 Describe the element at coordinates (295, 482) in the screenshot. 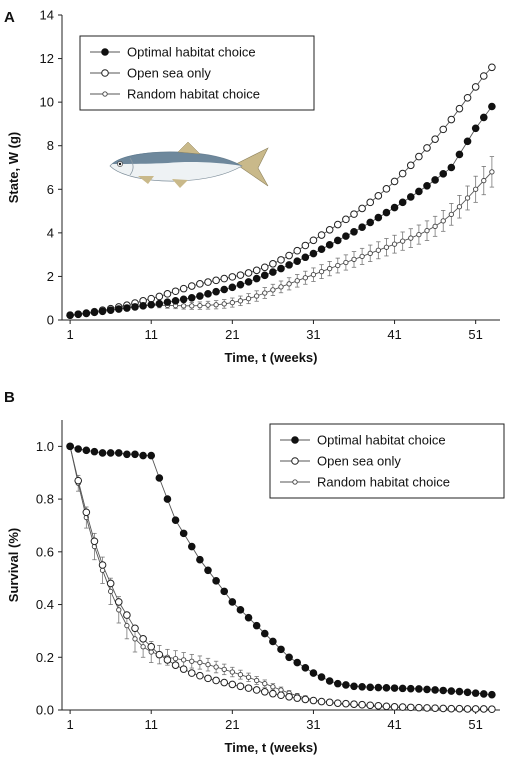

I see `legend-marker` at that location.